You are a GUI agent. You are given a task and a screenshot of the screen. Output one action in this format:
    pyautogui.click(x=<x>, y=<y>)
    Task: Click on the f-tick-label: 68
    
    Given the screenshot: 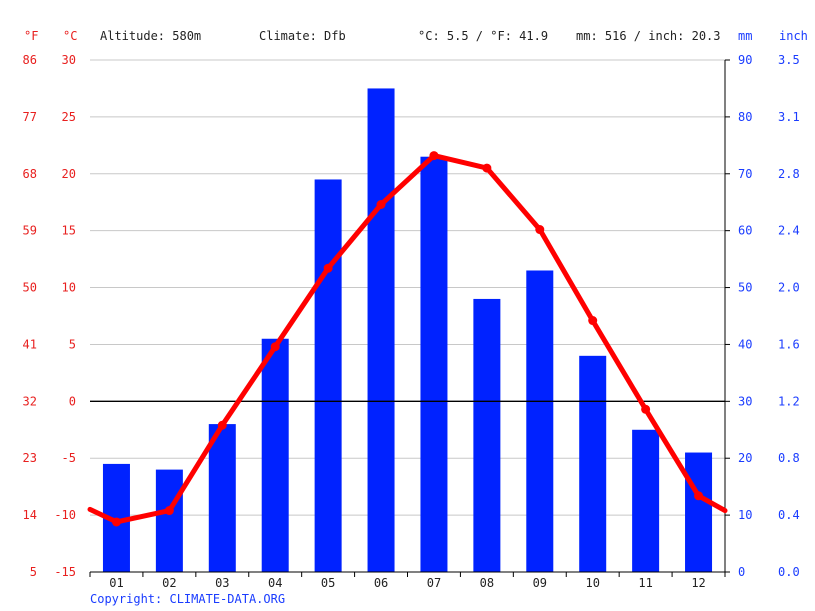 What is the action you would take?
    pyautogui.click(x=30, y=174)
    